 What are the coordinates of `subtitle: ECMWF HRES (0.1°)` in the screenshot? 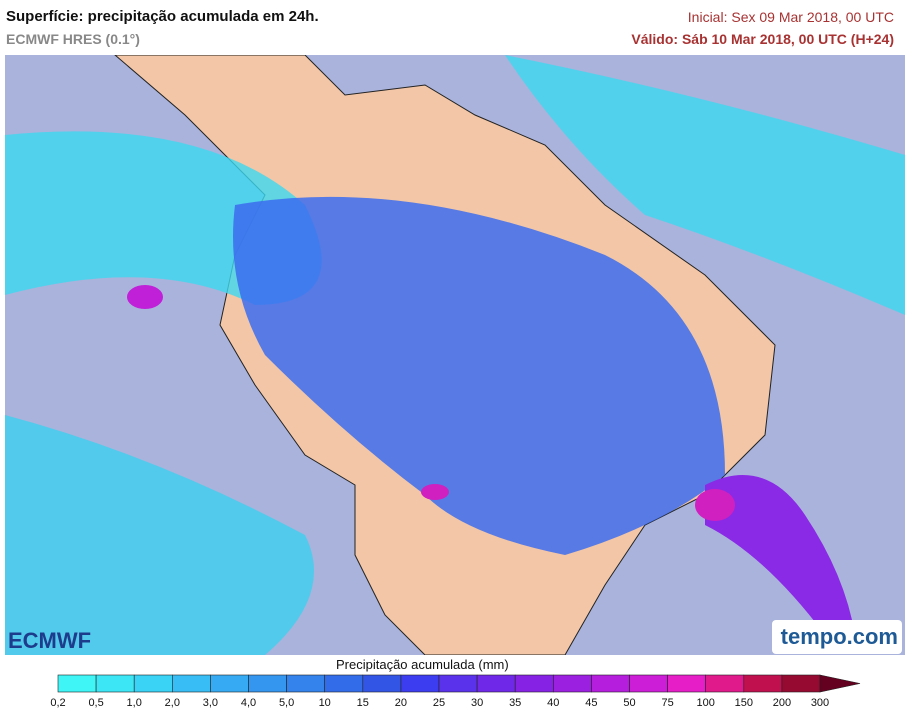 It's located at (73, 39).